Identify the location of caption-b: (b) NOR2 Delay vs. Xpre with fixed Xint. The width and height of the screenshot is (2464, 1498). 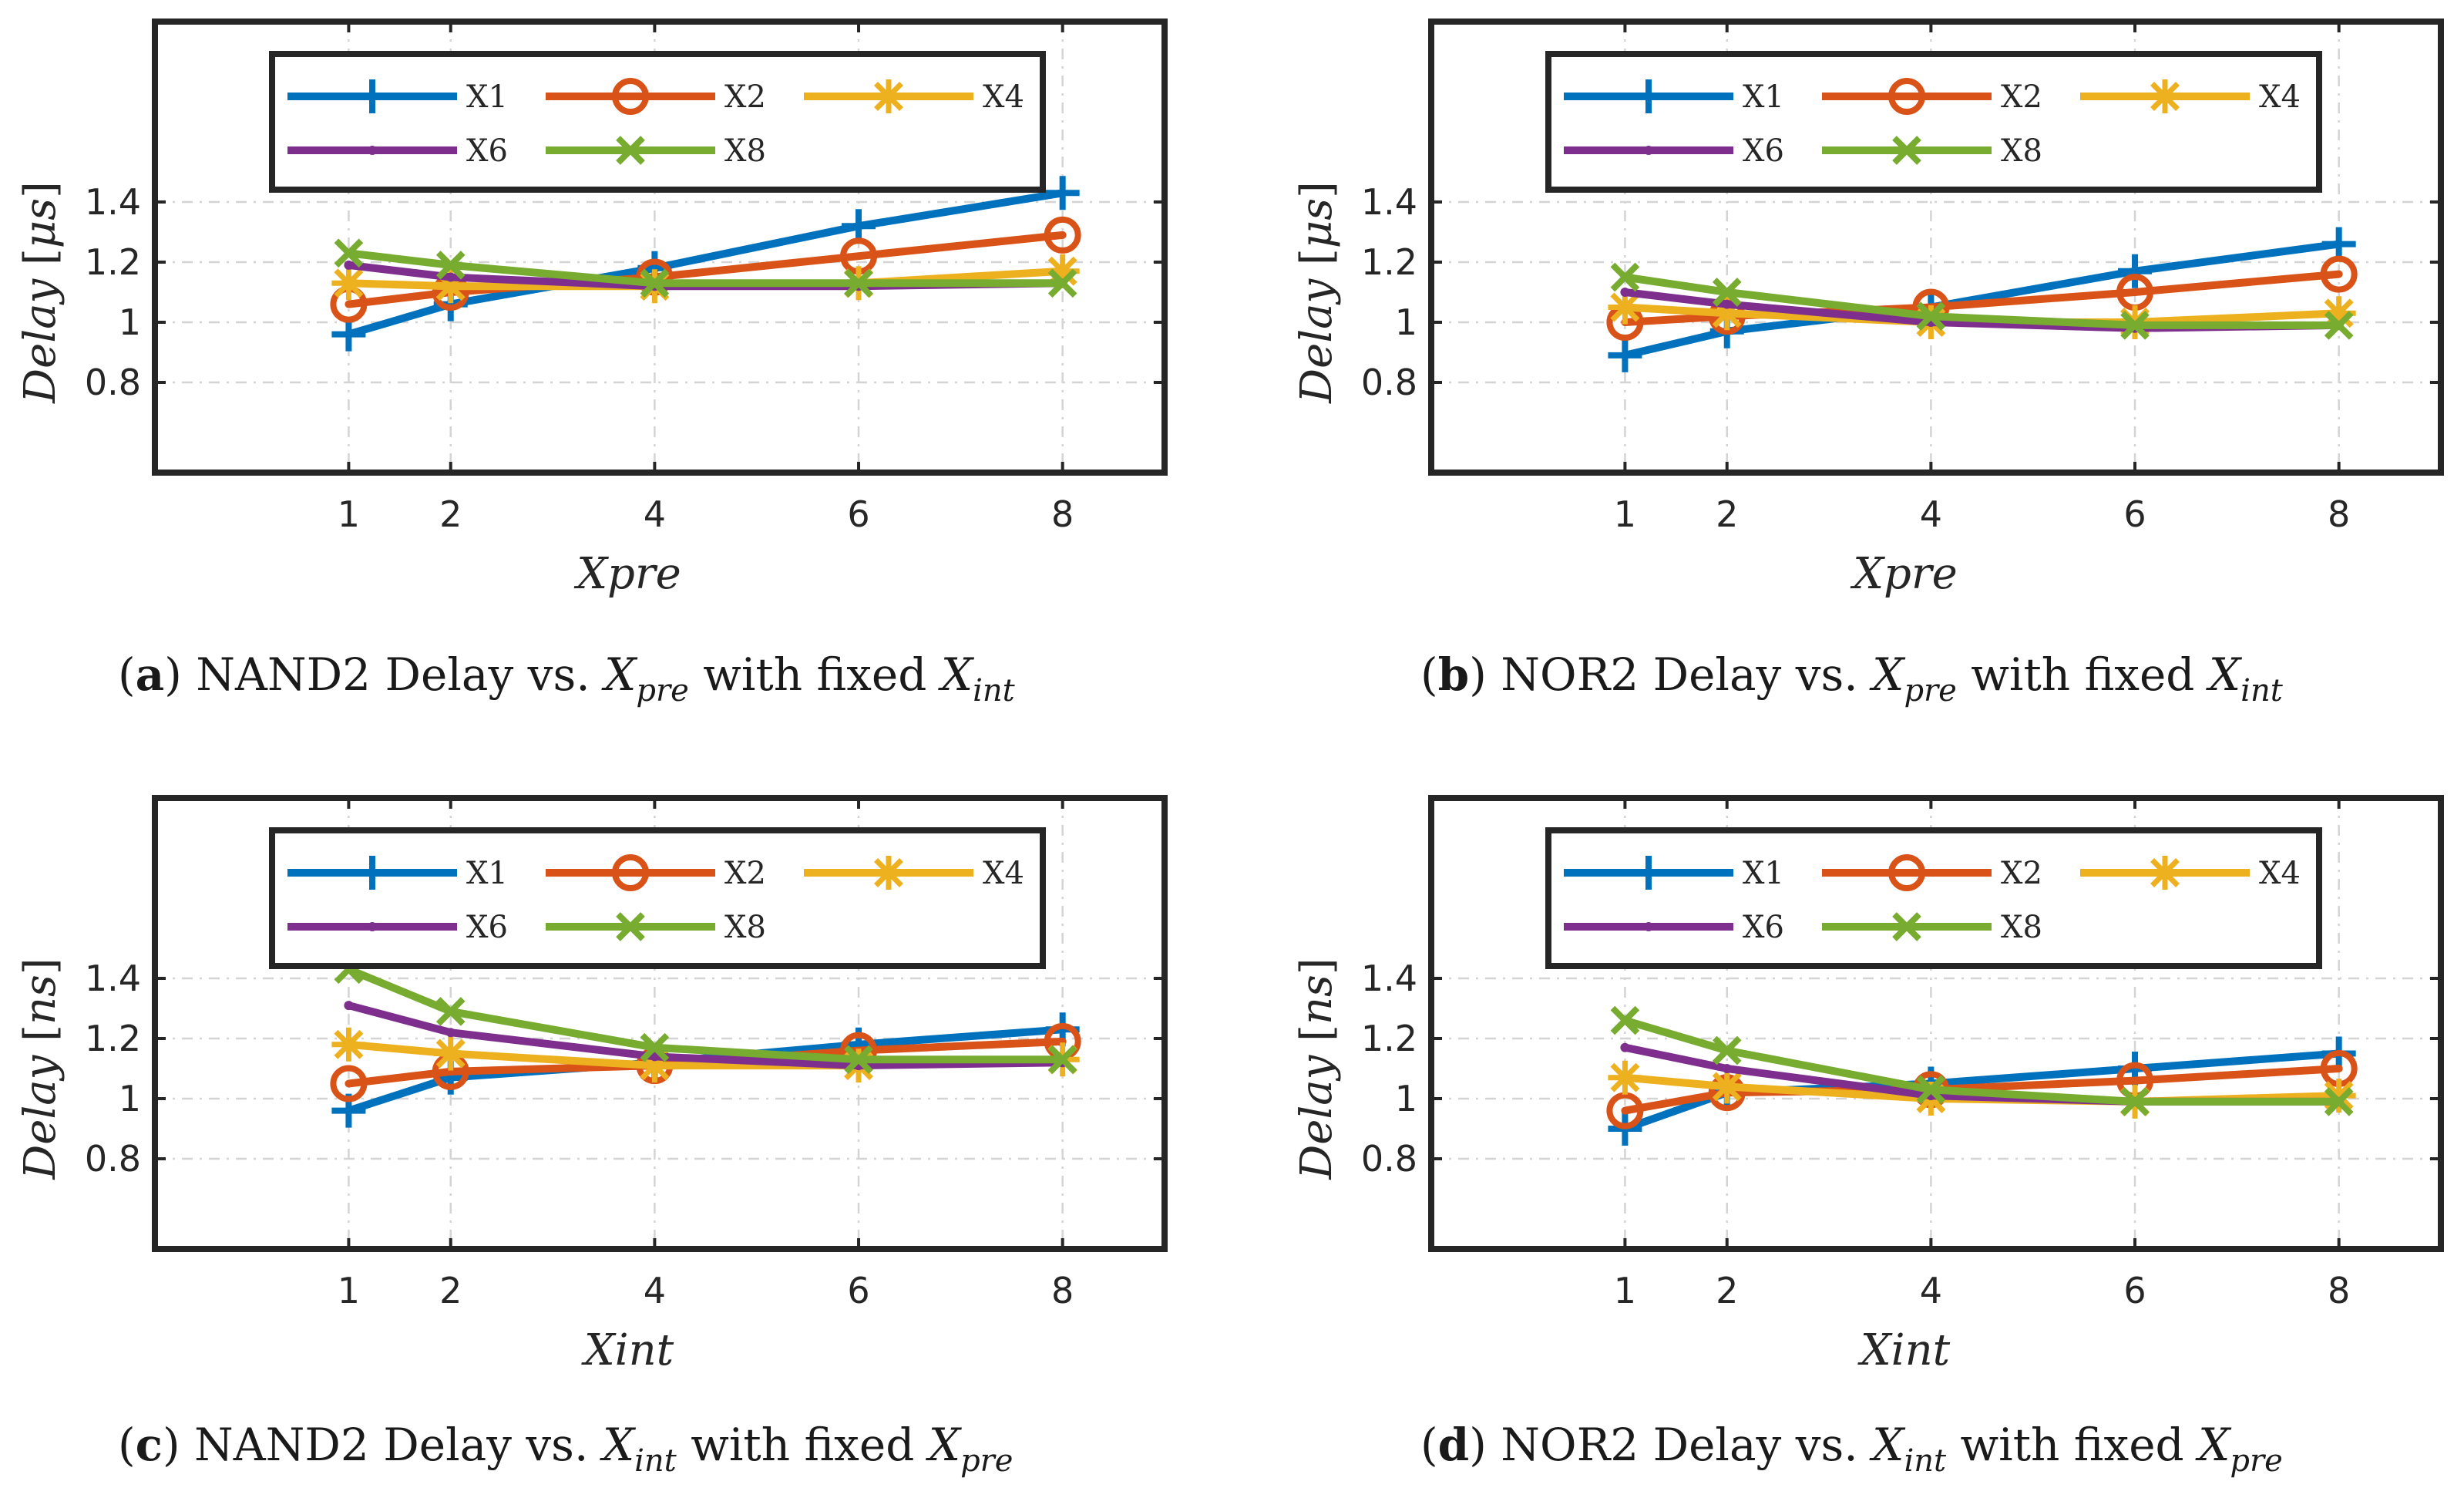
(1852, 678).